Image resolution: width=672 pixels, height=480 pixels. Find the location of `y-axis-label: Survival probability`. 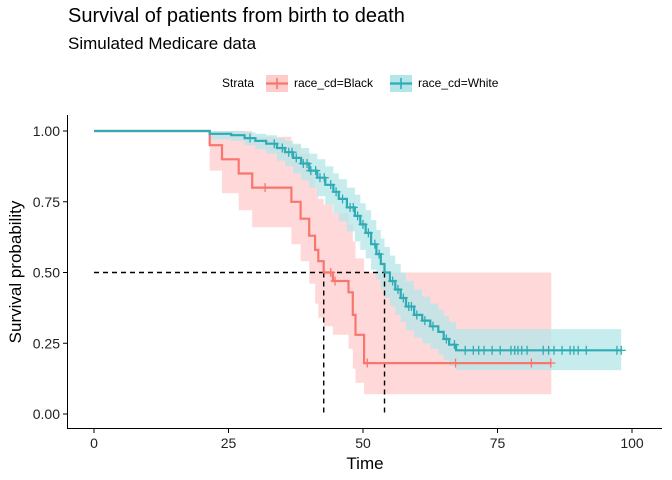

y-axis-label: Survival probability is located at coordinates (15, 271).